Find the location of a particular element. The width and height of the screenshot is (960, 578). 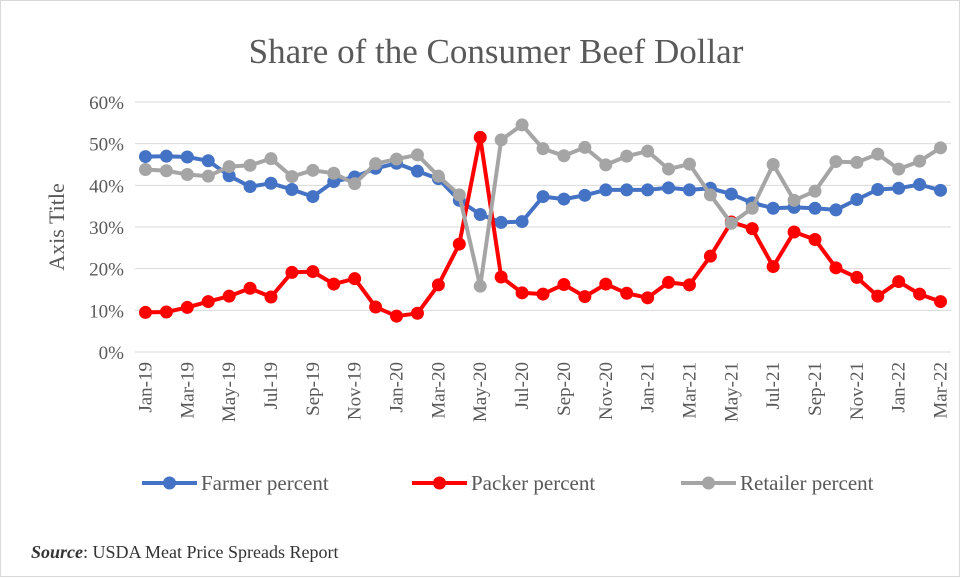

x-tick-label: Jul-20 is located at coordinates (522, 386).